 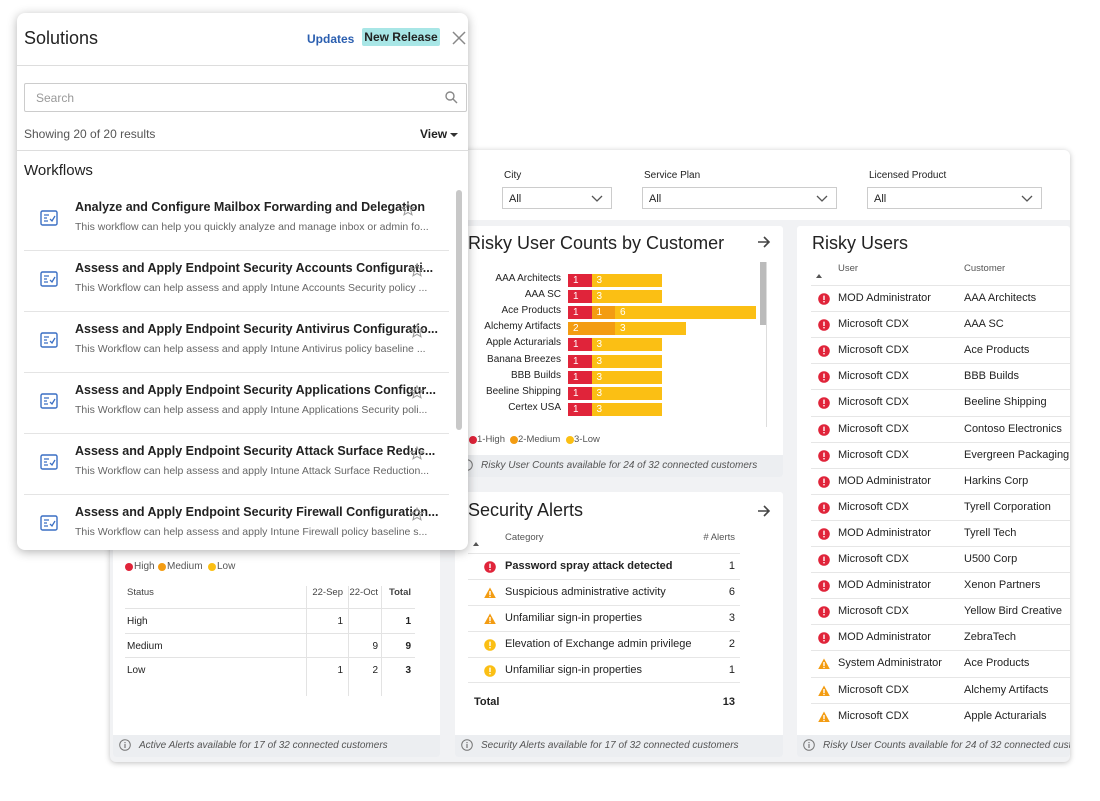 What do you see at coordinates (591, 329) in the screenshot?
I see `bar-segment: 2` at bounding box center [591, 329].